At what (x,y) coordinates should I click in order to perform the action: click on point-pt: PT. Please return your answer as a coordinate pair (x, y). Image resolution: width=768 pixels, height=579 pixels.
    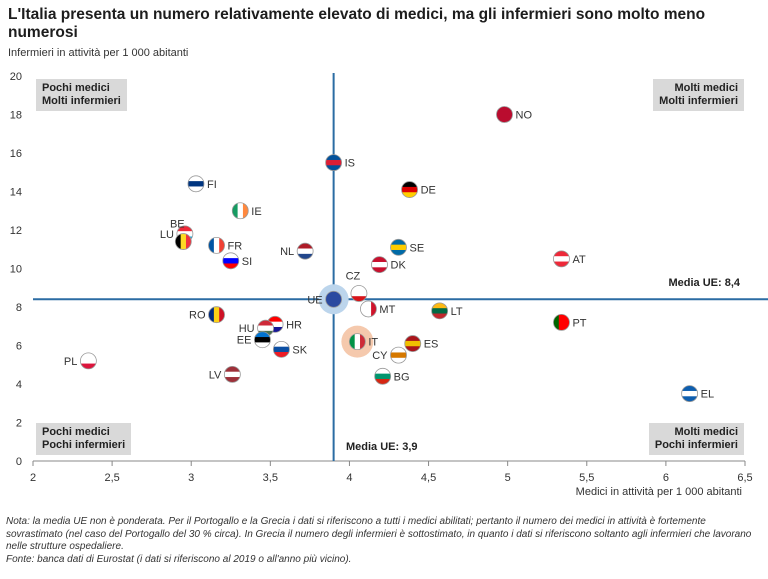
    Looking at the image, I should click on (570, 322).